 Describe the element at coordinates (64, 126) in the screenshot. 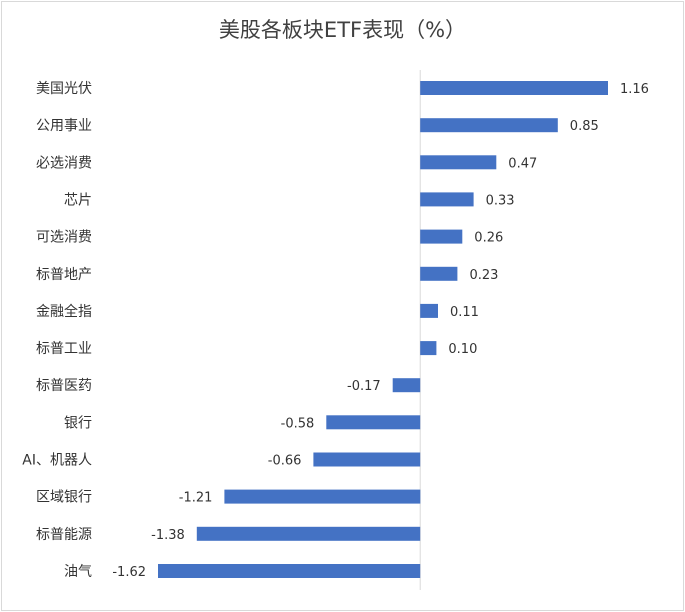

I see `category-label: 公用事业` at that location.